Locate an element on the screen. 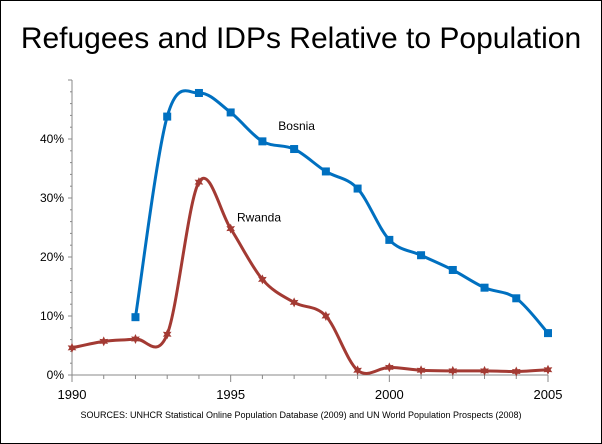 This screenshot has height=444, width=602. y-tick-label: 30% is located at coordinates (52, 198).